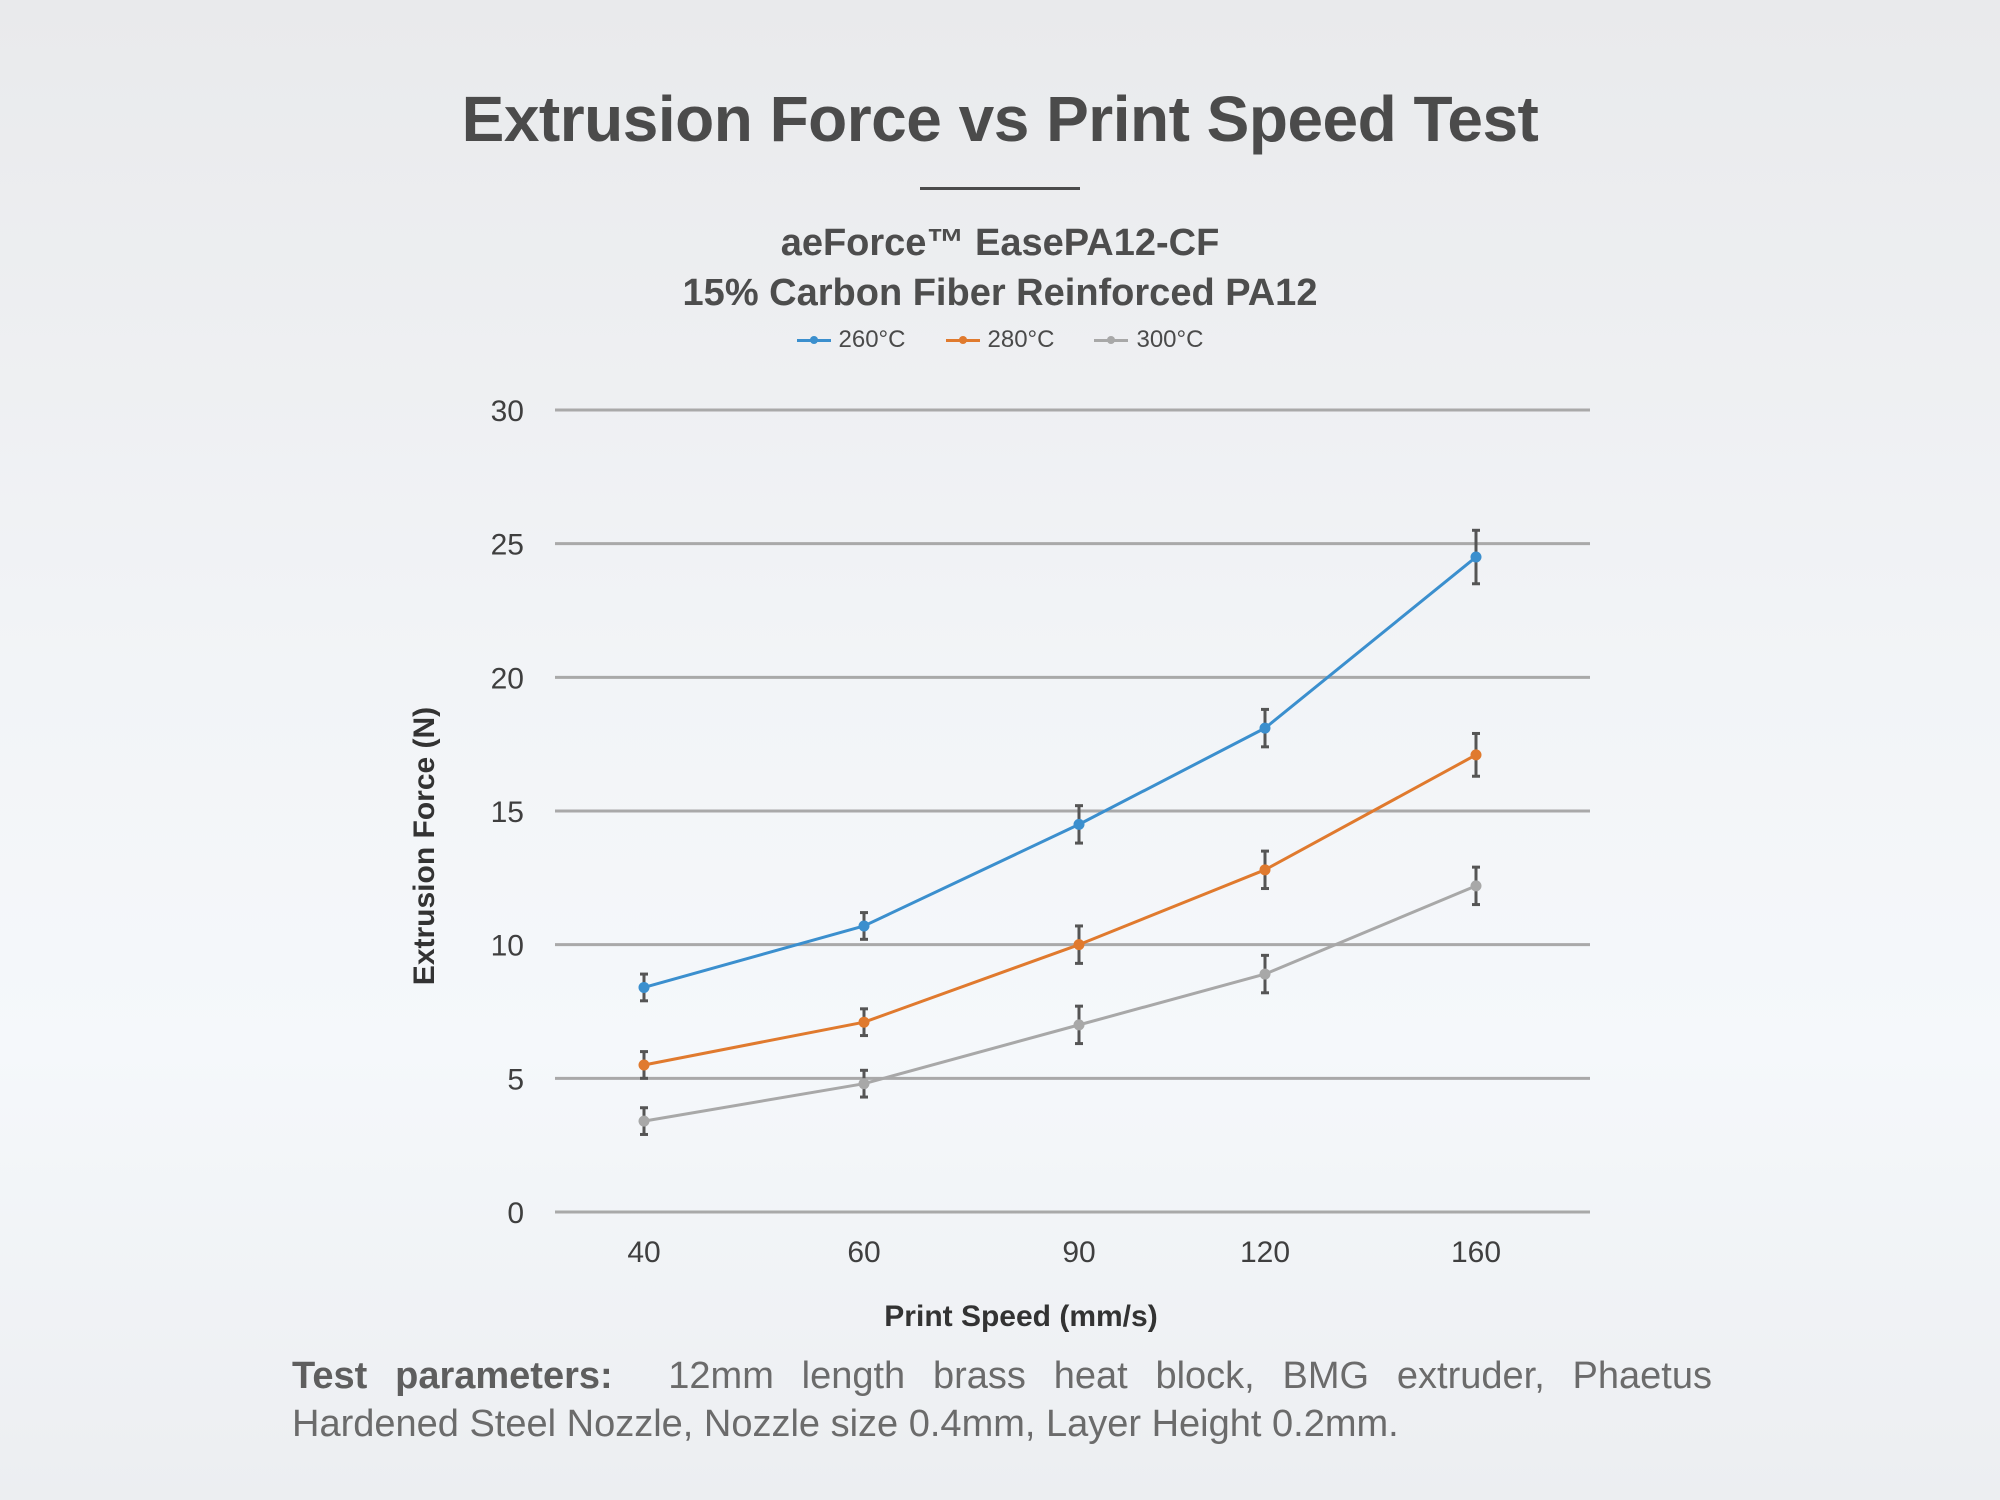 The height and width of the screenshot is (1500, 2000). What do you see at coordinates (1476, 1252) in the screenshot?
I see `x-tick-label-160: 160` at bounding box center [1476, 1252].